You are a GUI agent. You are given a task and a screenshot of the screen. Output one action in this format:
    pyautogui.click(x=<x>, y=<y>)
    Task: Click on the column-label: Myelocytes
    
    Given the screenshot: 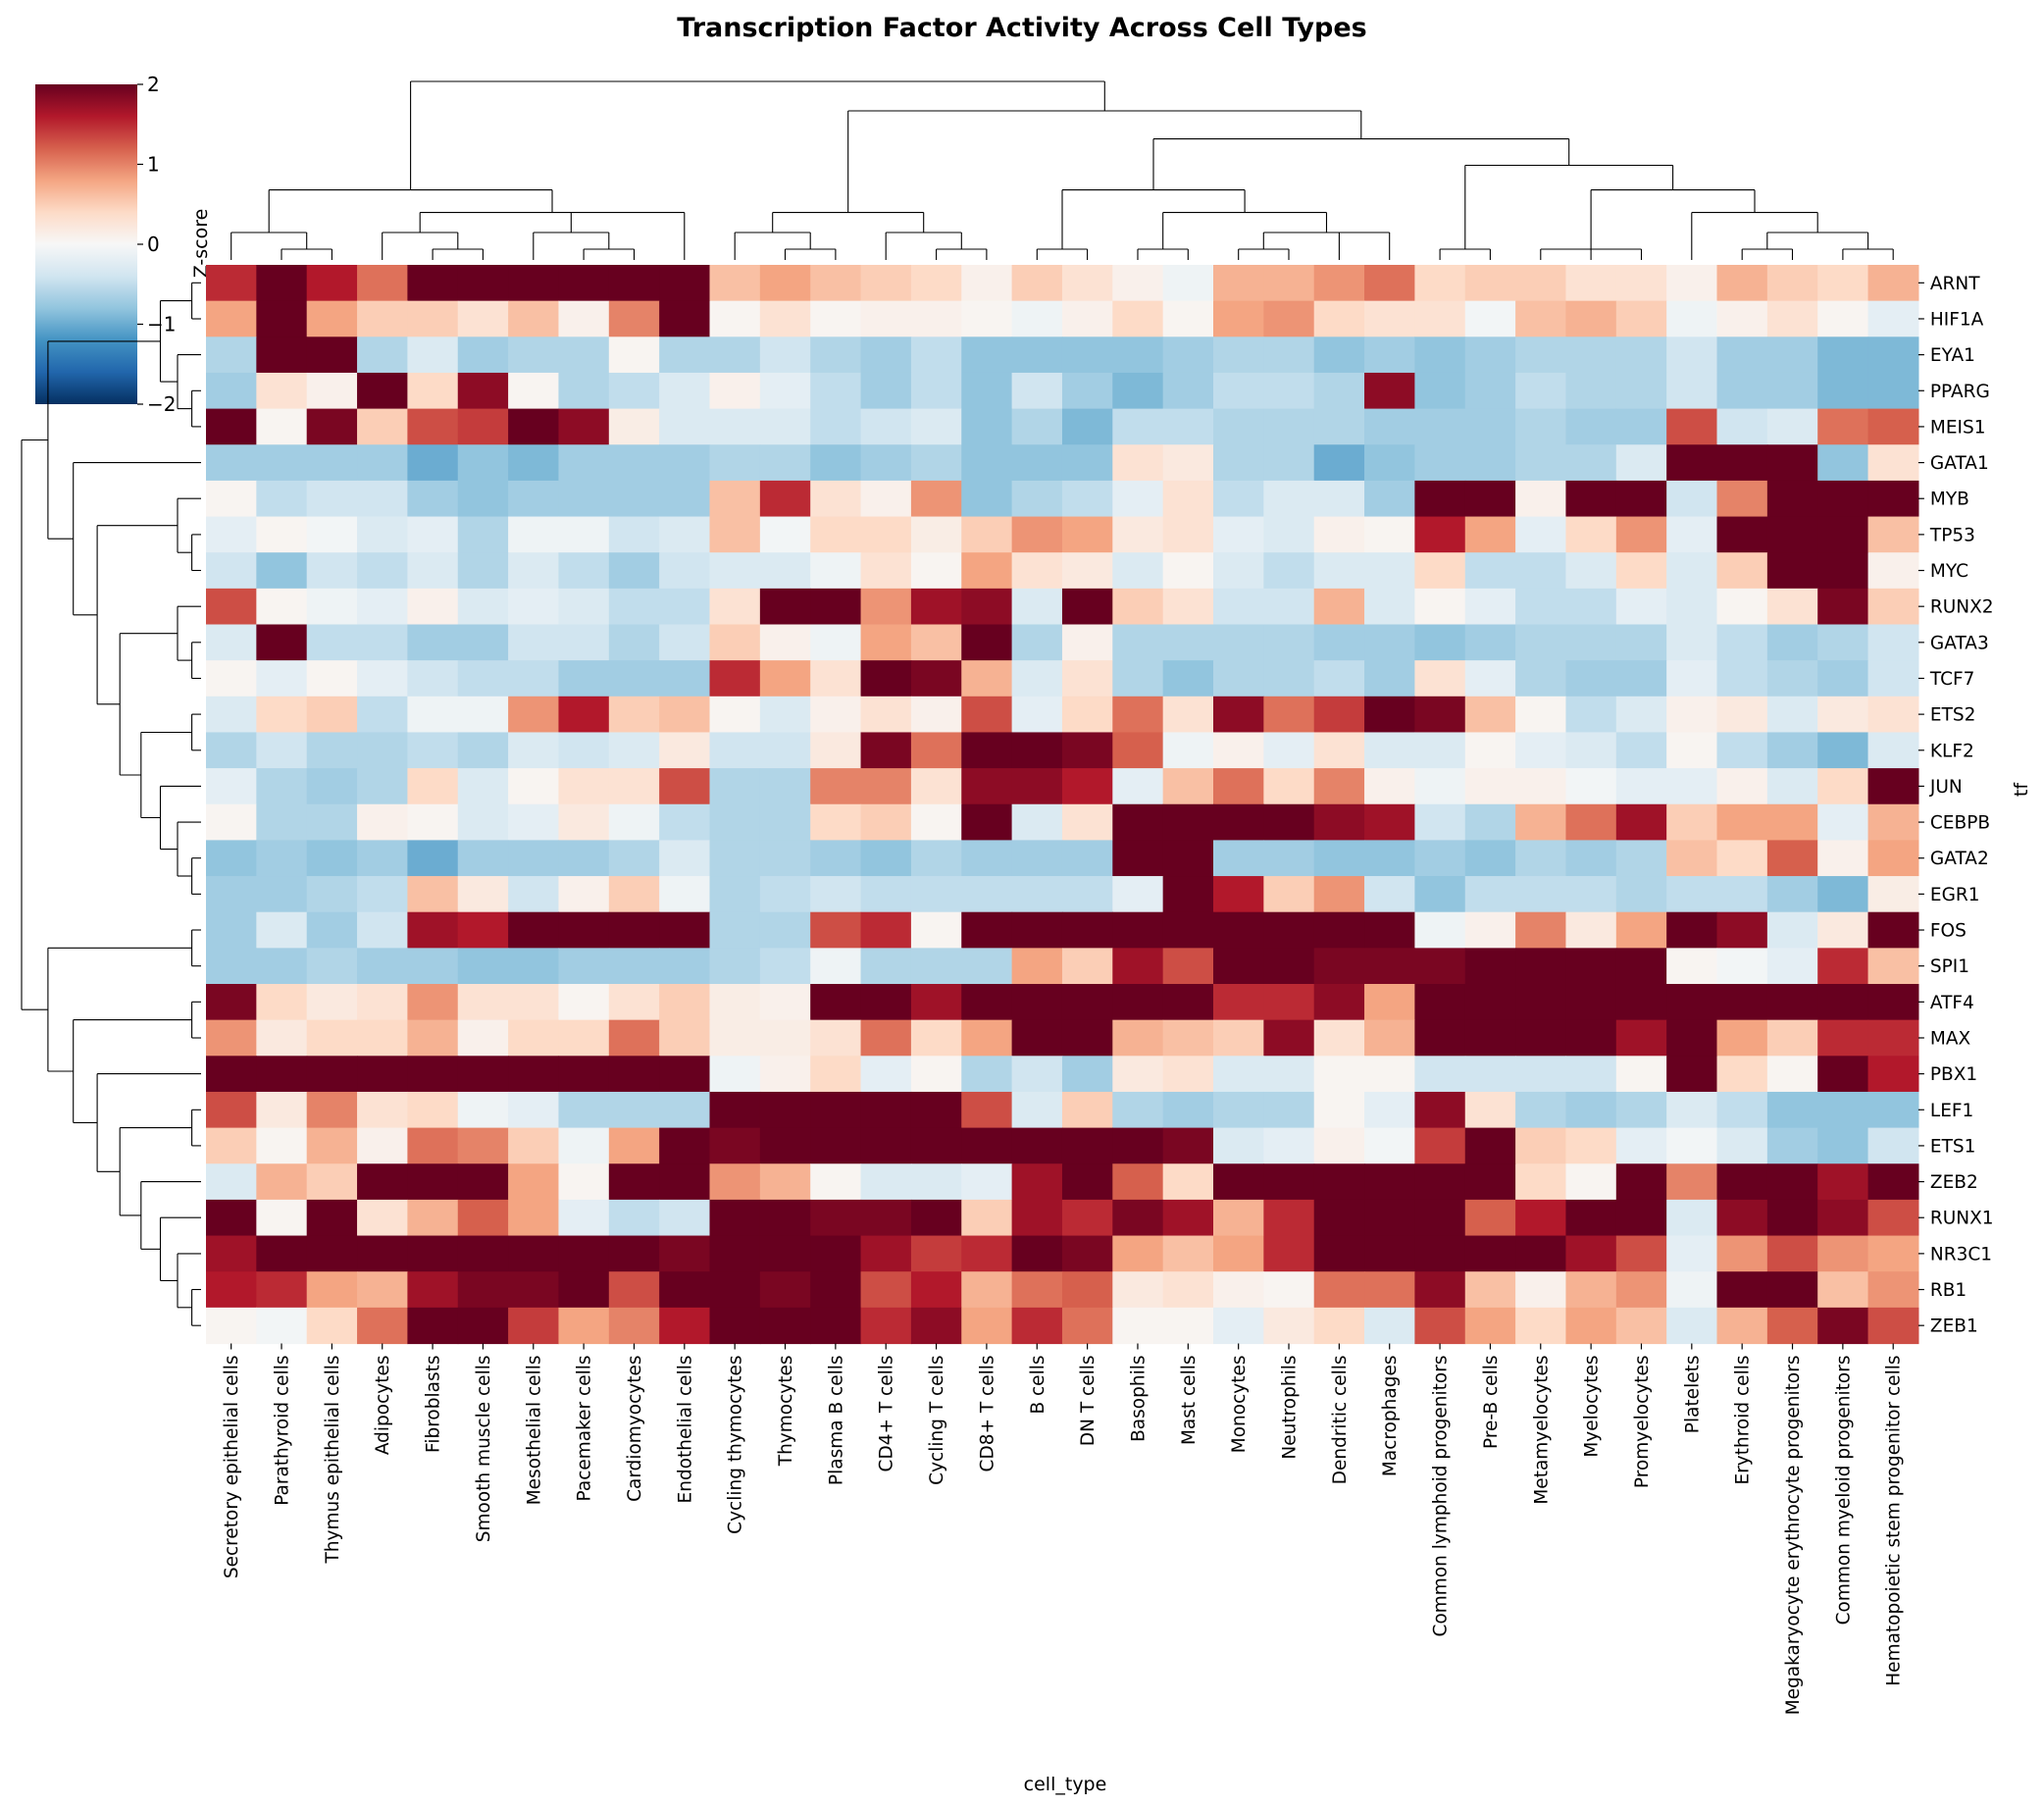 What is the action you would take?
    pyautogui.click(x=1593, y=1407)
    